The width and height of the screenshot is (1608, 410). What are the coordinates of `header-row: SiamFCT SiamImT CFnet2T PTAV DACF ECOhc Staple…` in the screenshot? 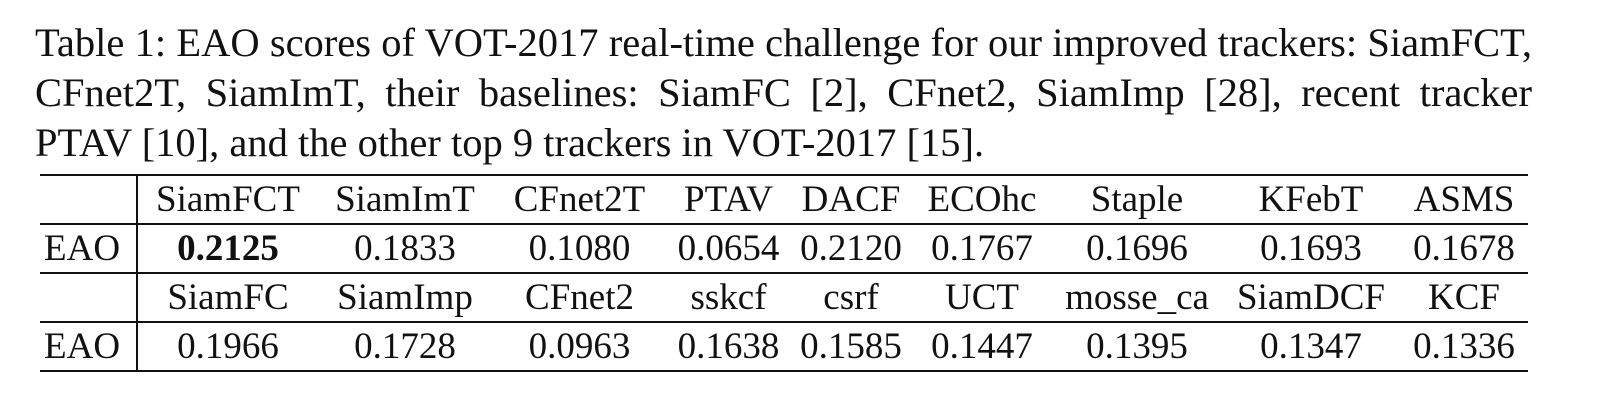 It's located at (784, 200).